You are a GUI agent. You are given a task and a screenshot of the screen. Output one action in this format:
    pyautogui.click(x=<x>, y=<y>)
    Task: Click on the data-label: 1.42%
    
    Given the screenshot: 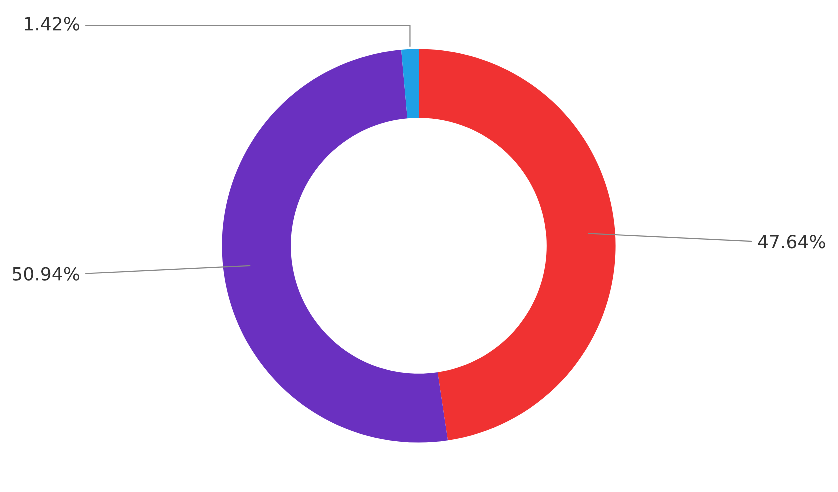 What is the action you would take?
    pyautogui.click(x=52, y=24)
    